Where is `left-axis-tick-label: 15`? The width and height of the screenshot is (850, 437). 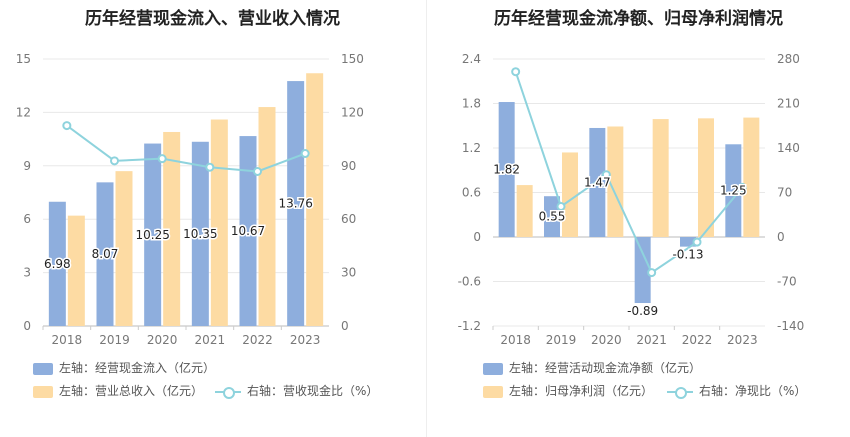
left-axis-tick-label: 15 is located at coordinates (23, 59).